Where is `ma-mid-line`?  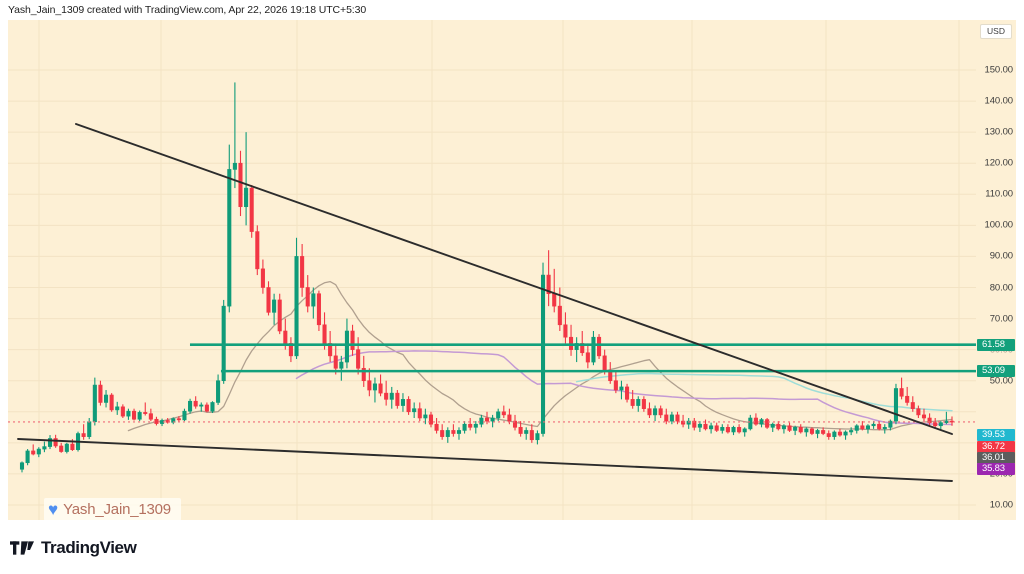 ma-mid-line is located at coordinates (624, 388).